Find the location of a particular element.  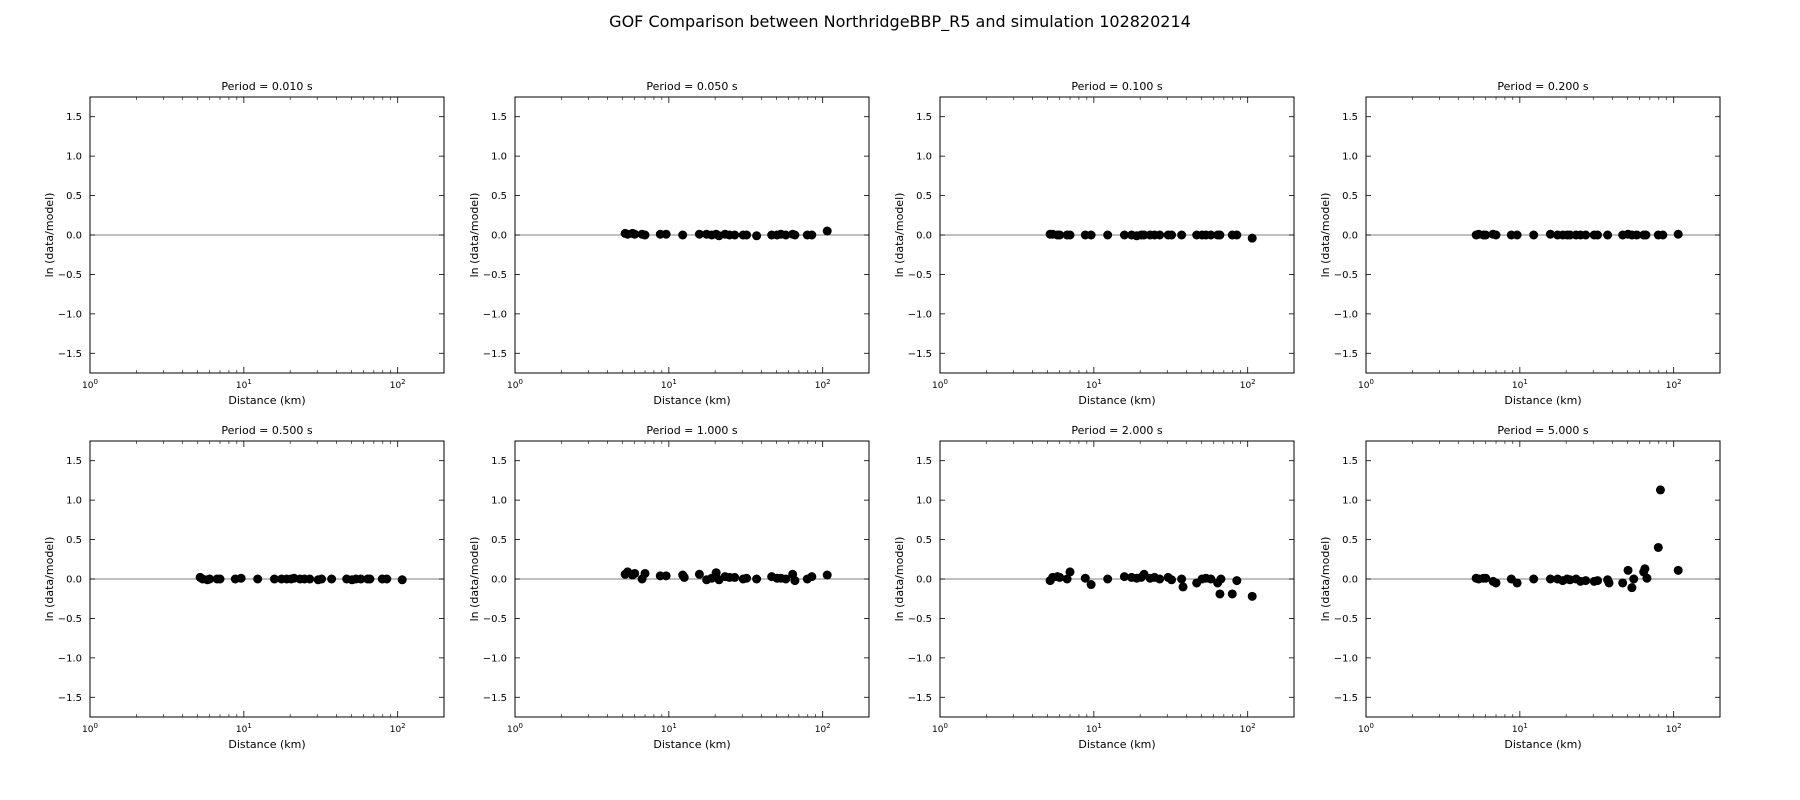

subplot-title: Period = 1.000 s is located at coordinates (691, 430).